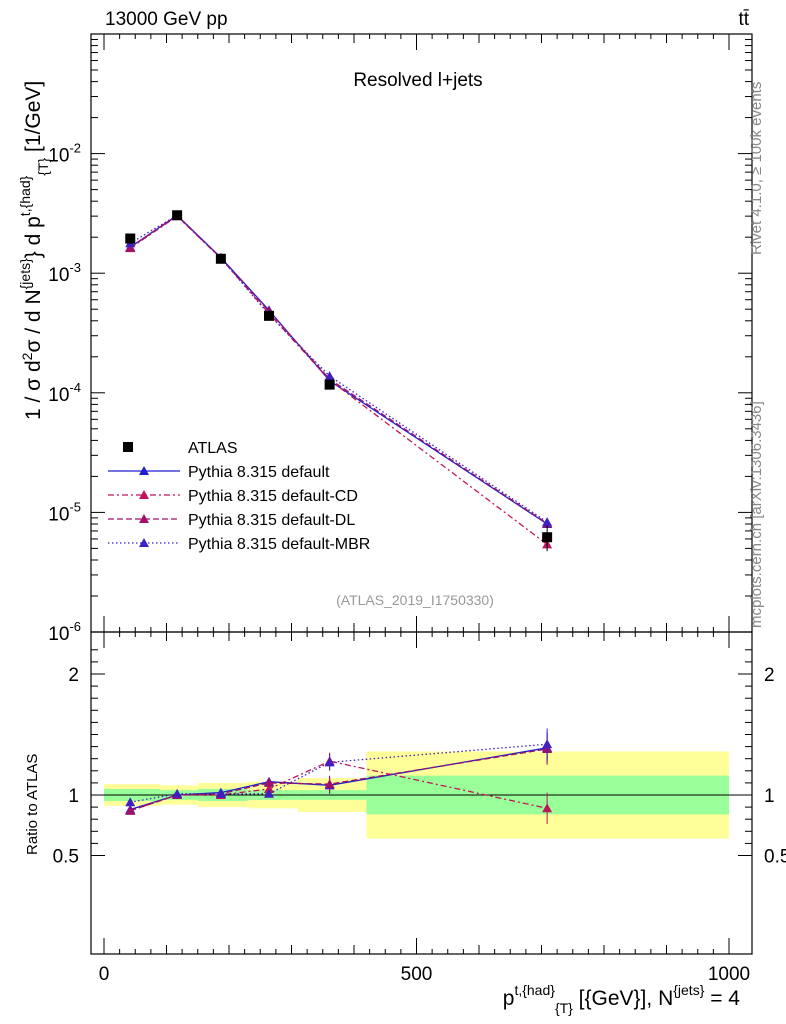  What do you see at coordinates (756, 514) in the screenshot?
I see `mcplots-label: mcplots.cern.ch [arXiv:1306.3436]` at bounding box center [756, 514].